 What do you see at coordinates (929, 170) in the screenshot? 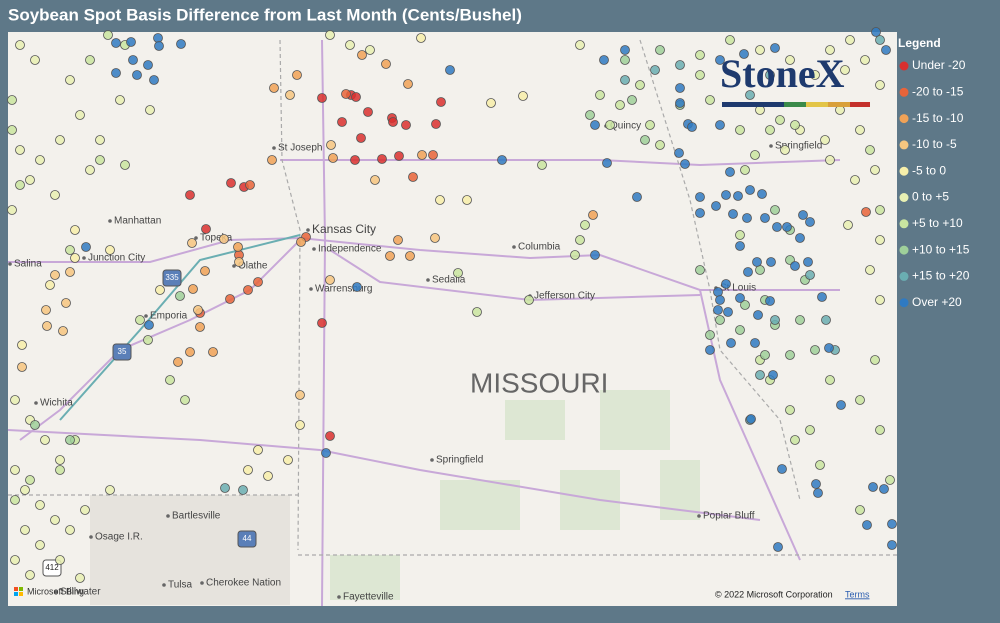
I see `legend-label: -5 to 0` at bounding box center [929, 170].